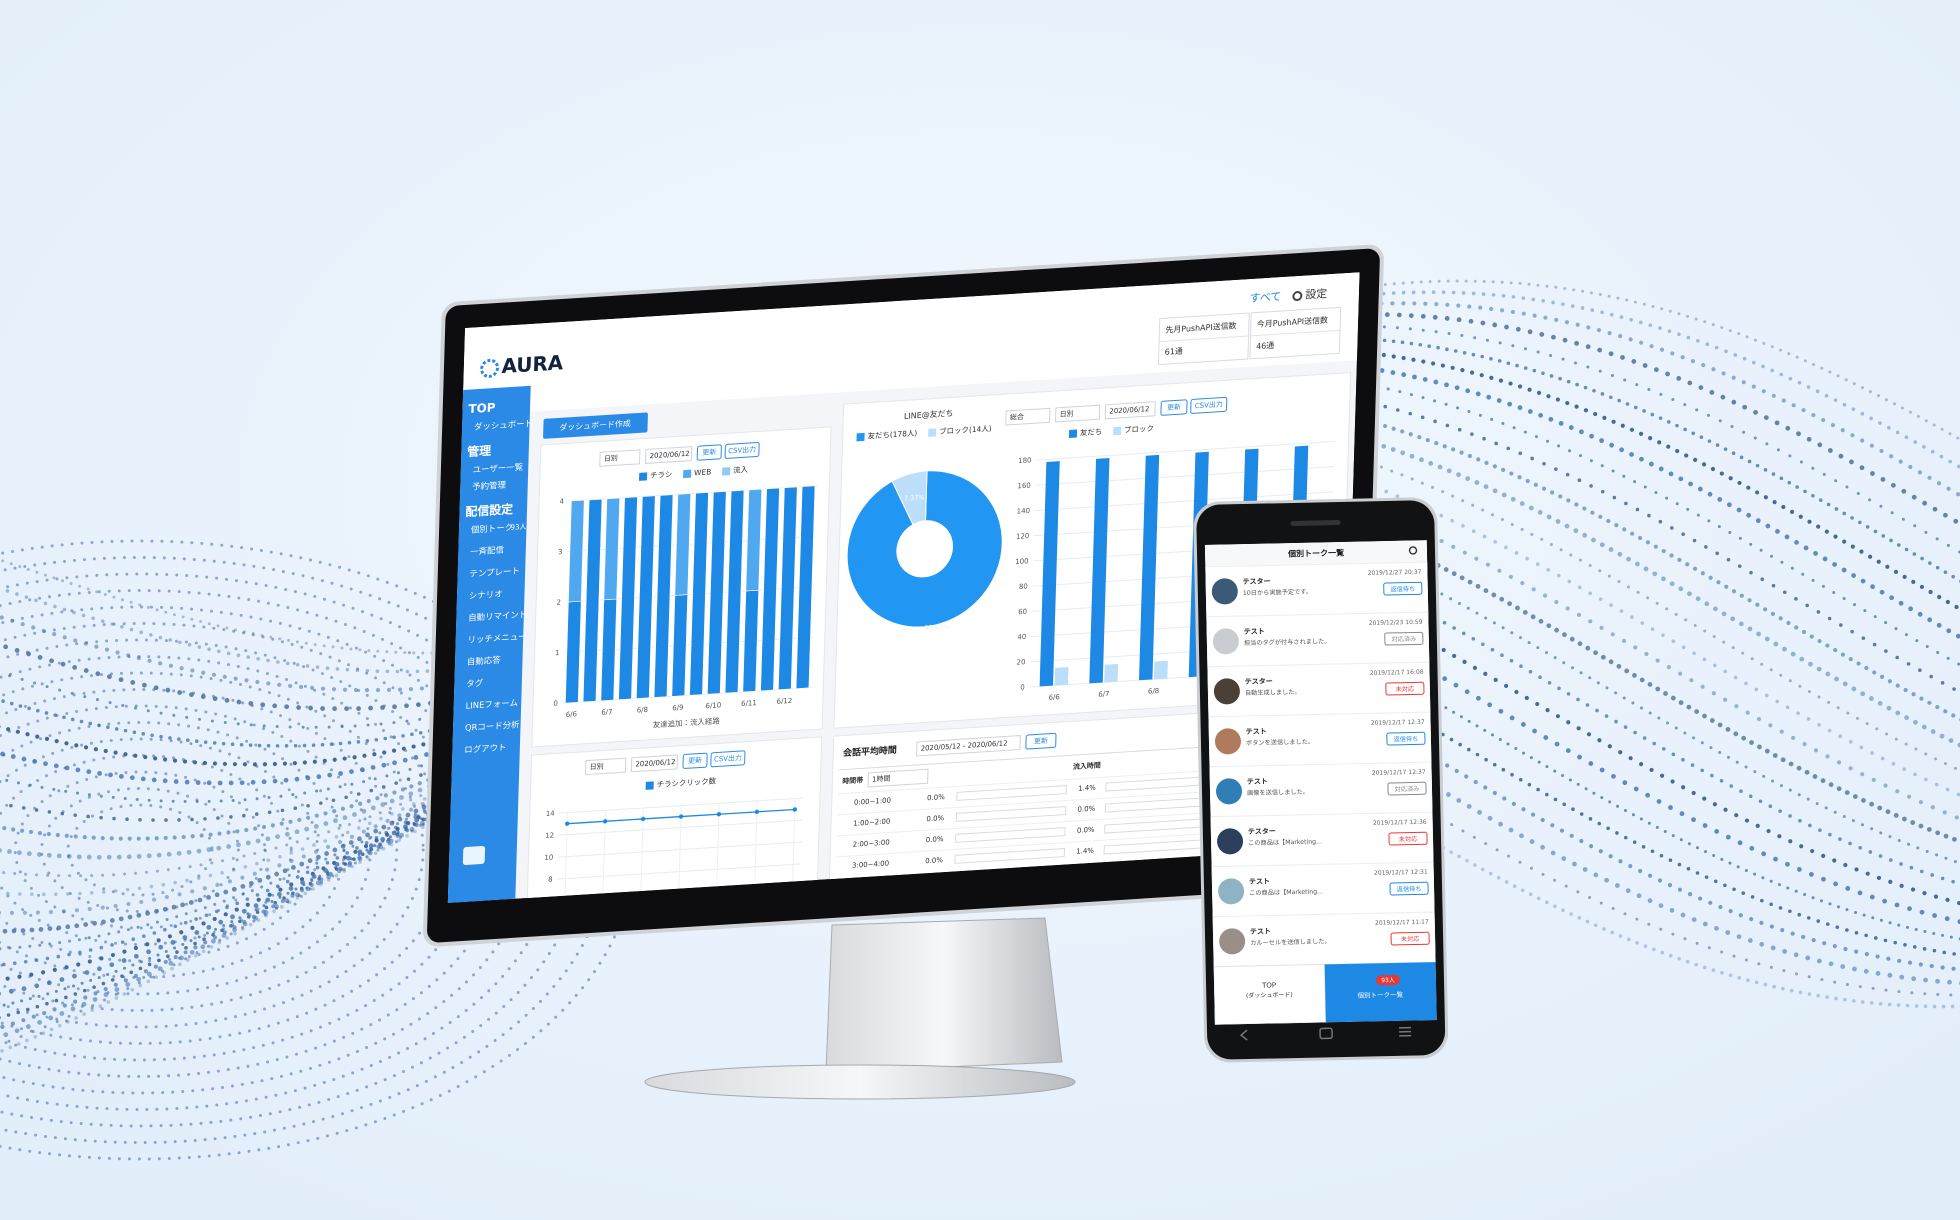 The width and height of the screenshot is (1960, 1220). Describe the element at coordinates (474, 855) in the screenshot. I see `chat-icon` at that location.